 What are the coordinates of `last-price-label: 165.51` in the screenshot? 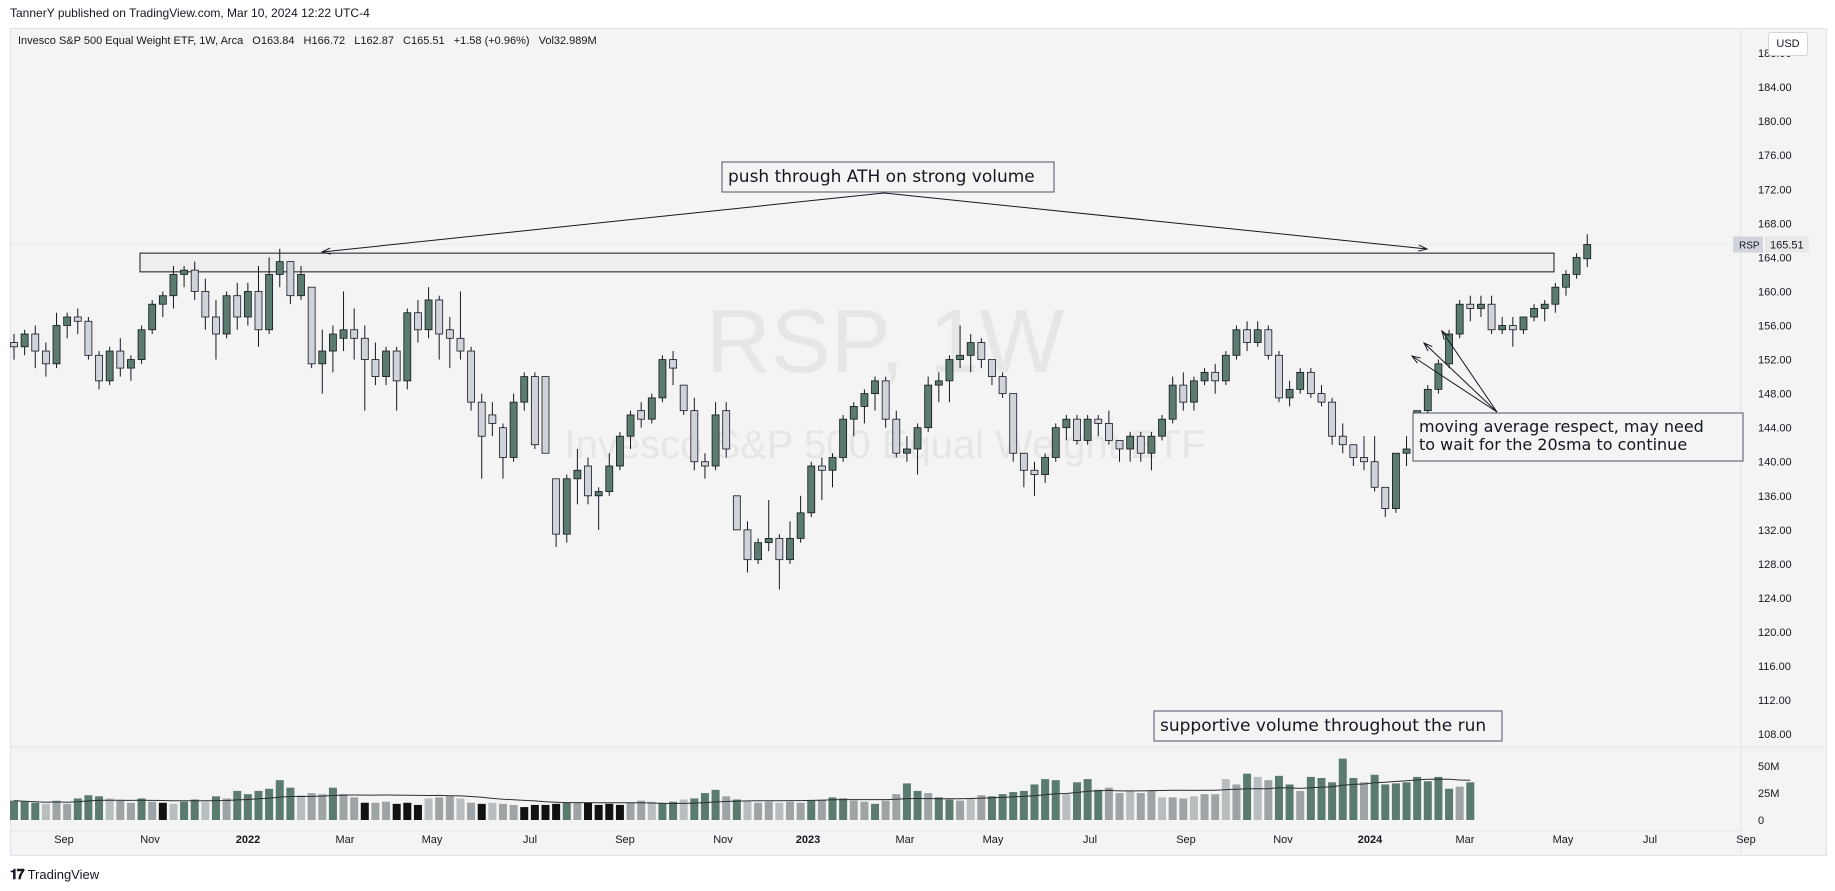 It's located at (1787, 246).